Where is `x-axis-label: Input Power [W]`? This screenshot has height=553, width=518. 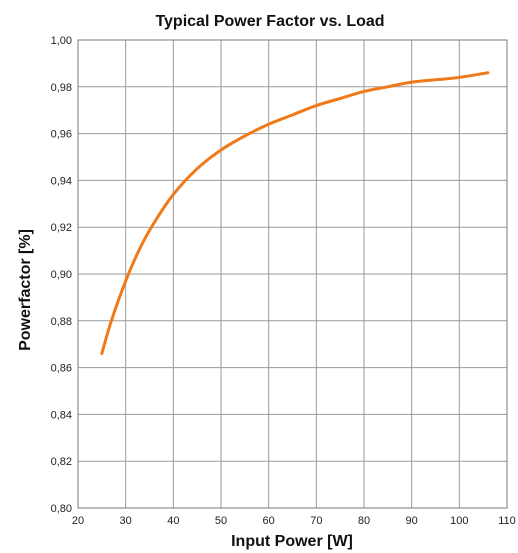 x-axis-label: Input Power [W] is located at coordinates (292, 541).